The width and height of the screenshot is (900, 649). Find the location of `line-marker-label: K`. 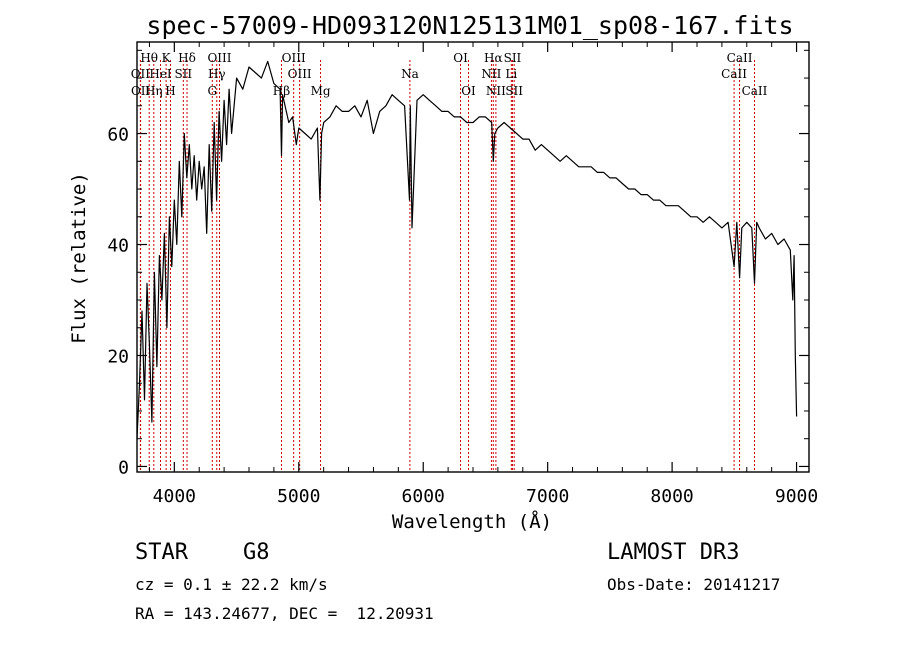

line-marker-label: K is located at coordinates (167, 58).